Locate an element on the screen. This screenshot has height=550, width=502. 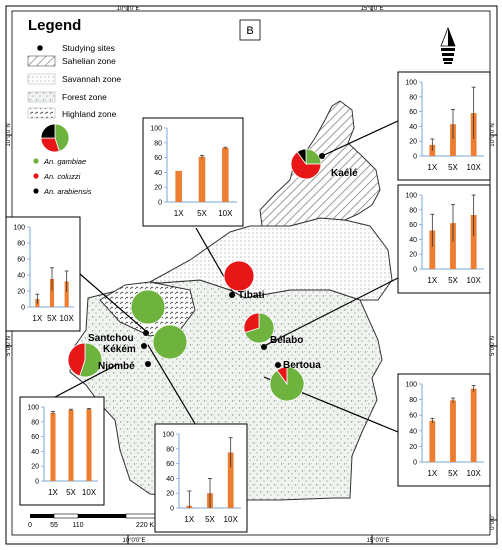
y-tick-label-b-labo: 40 is located at coordinates (413, 240).